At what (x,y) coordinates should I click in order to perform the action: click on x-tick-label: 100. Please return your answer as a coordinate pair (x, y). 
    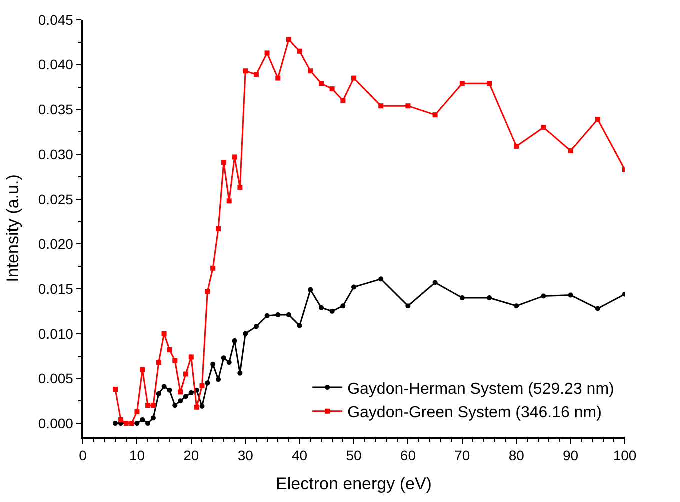
    Looking at the image, I should click on (625, 456).